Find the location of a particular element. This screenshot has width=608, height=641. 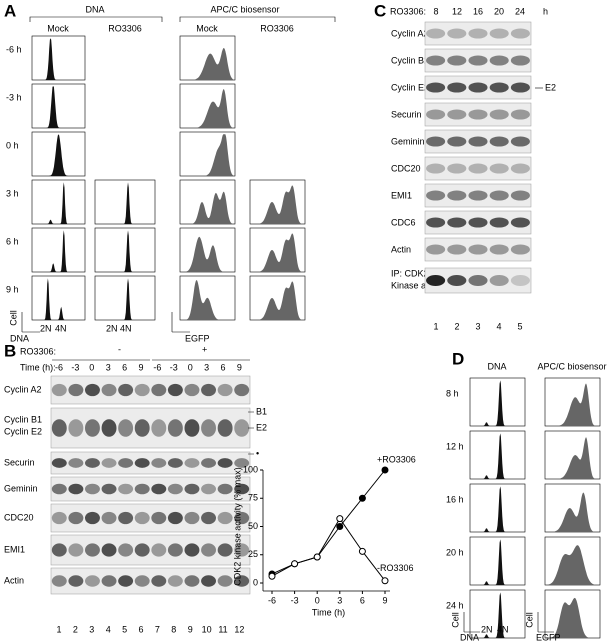

label: Cyclin A2 is located at coordinates (410, 33).